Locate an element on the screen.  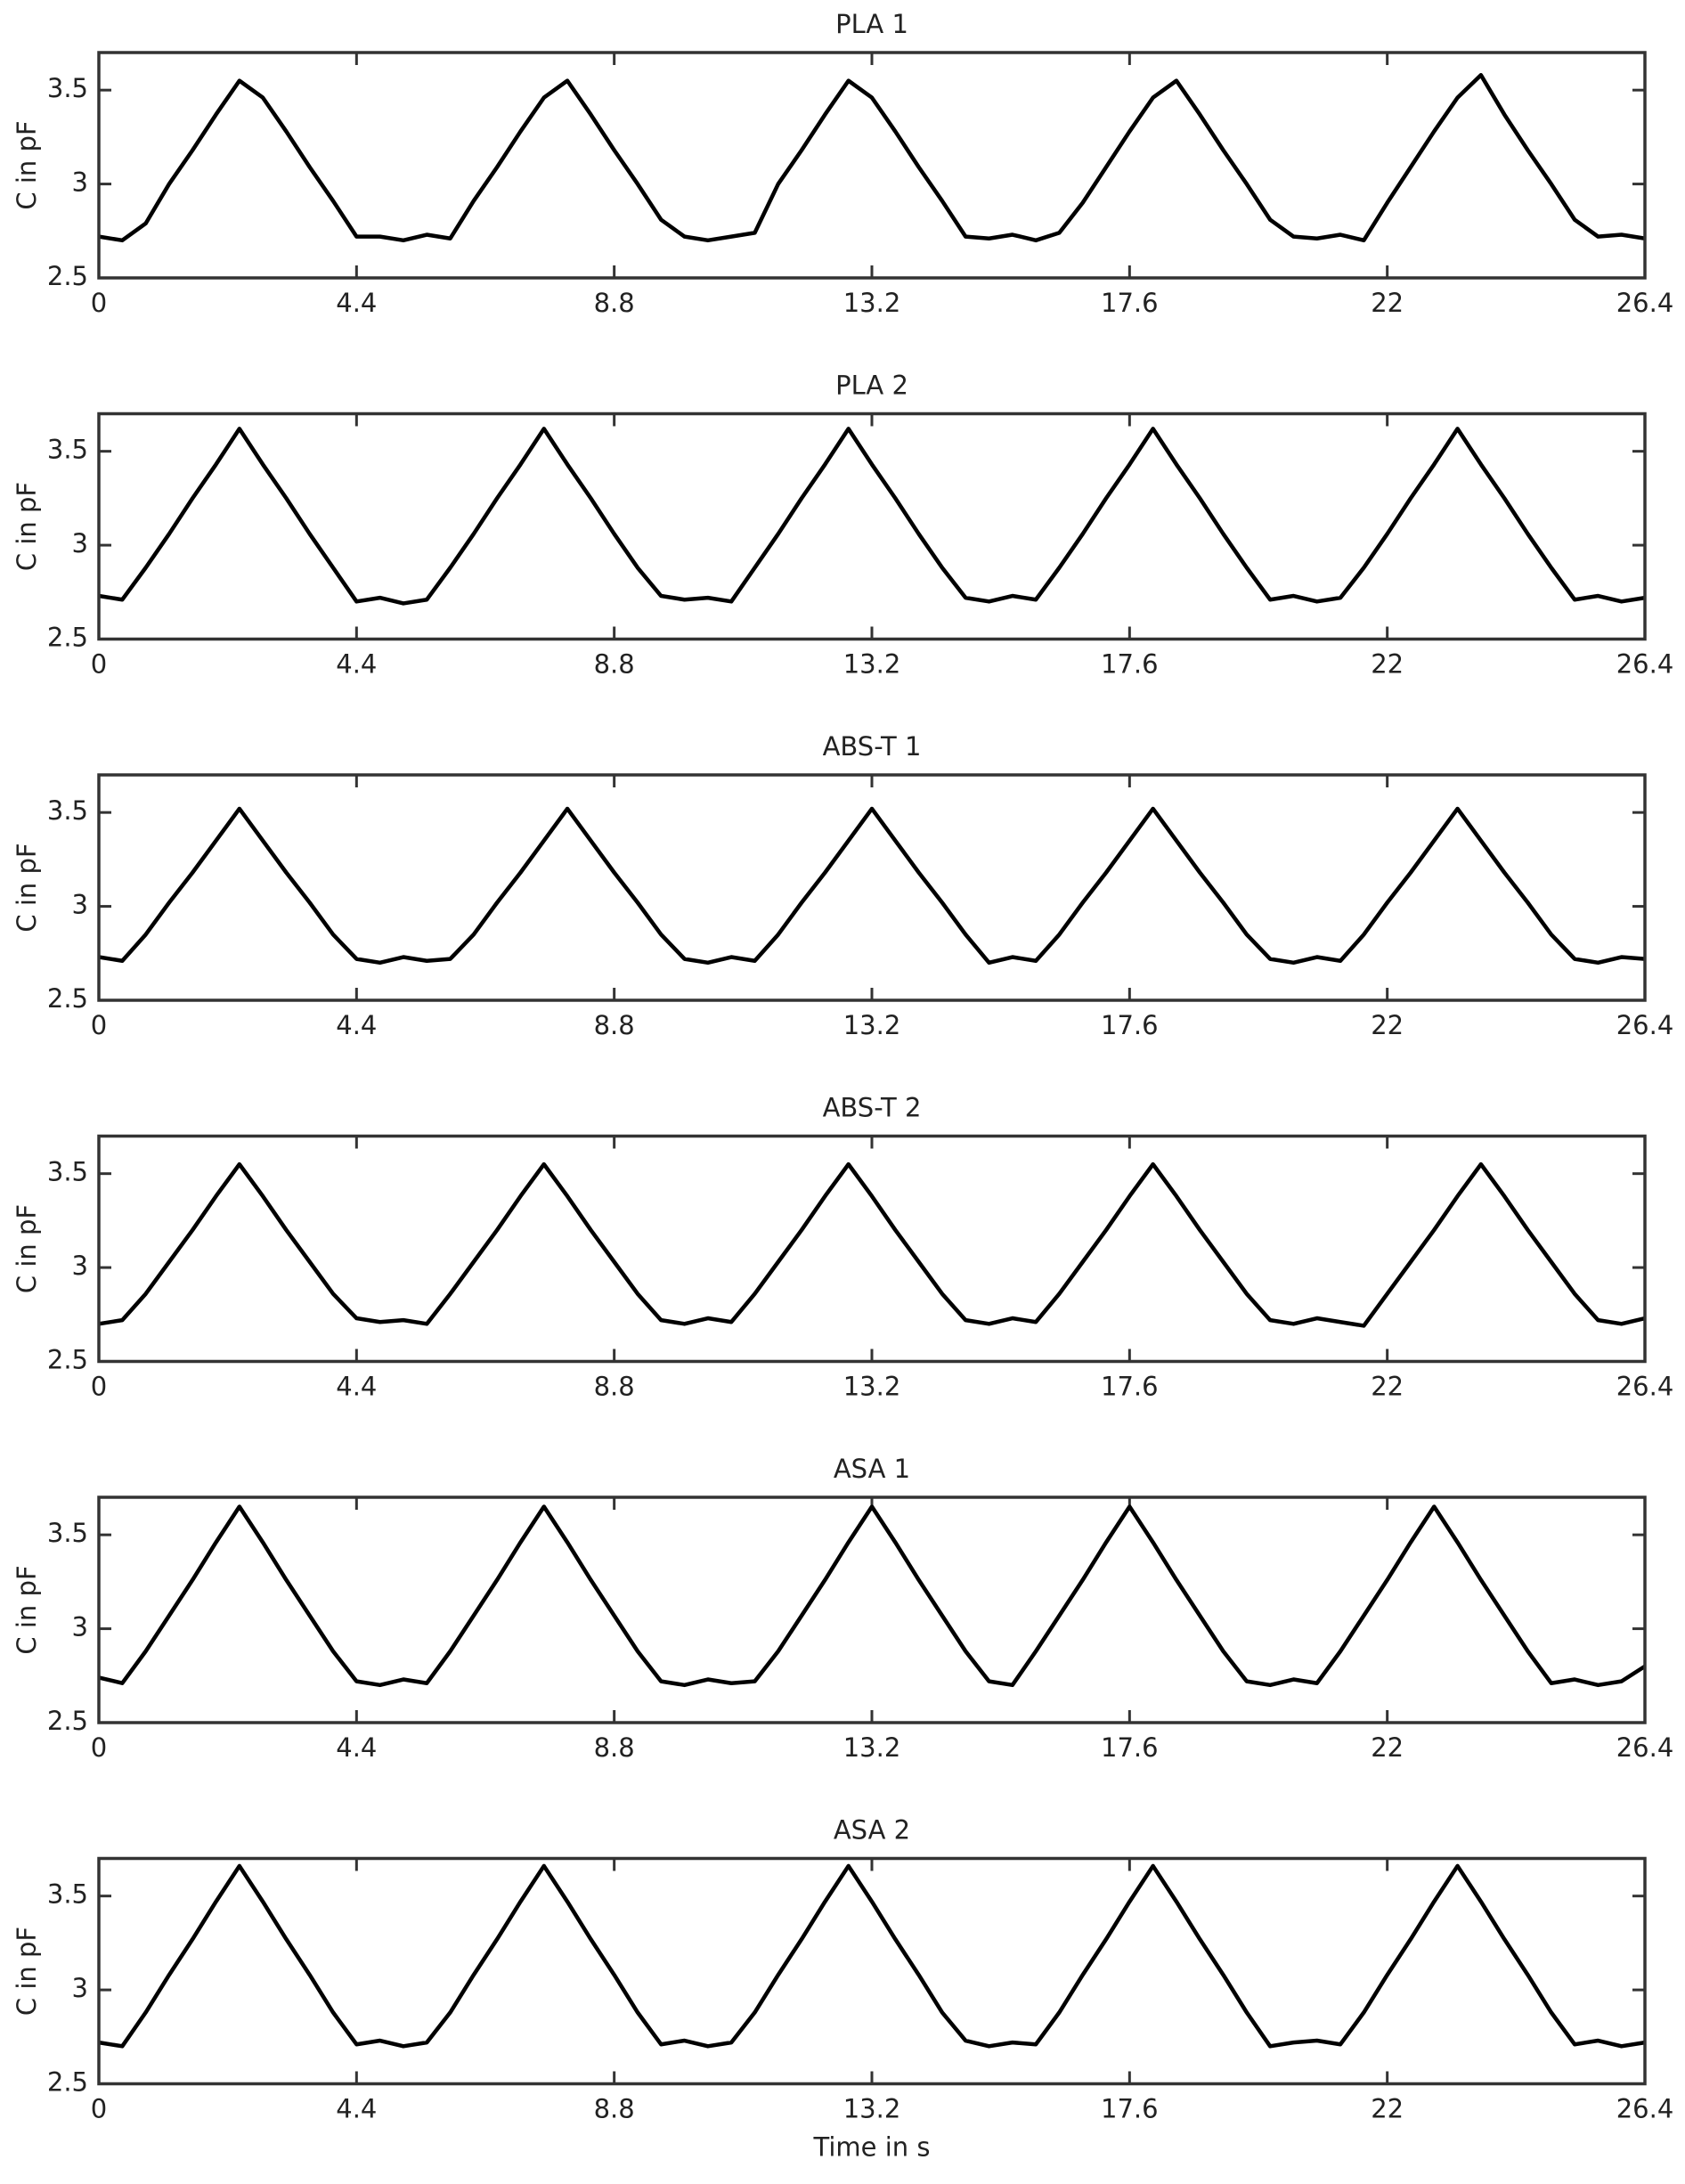
chart-title: ABS-T 1 is located at coordinates (872, 746).